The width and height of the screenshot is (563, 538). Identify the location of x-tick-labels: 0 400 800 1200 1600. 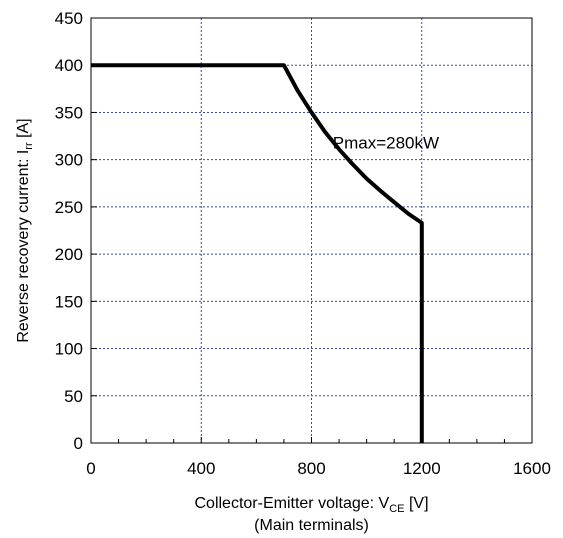
(318, 468).